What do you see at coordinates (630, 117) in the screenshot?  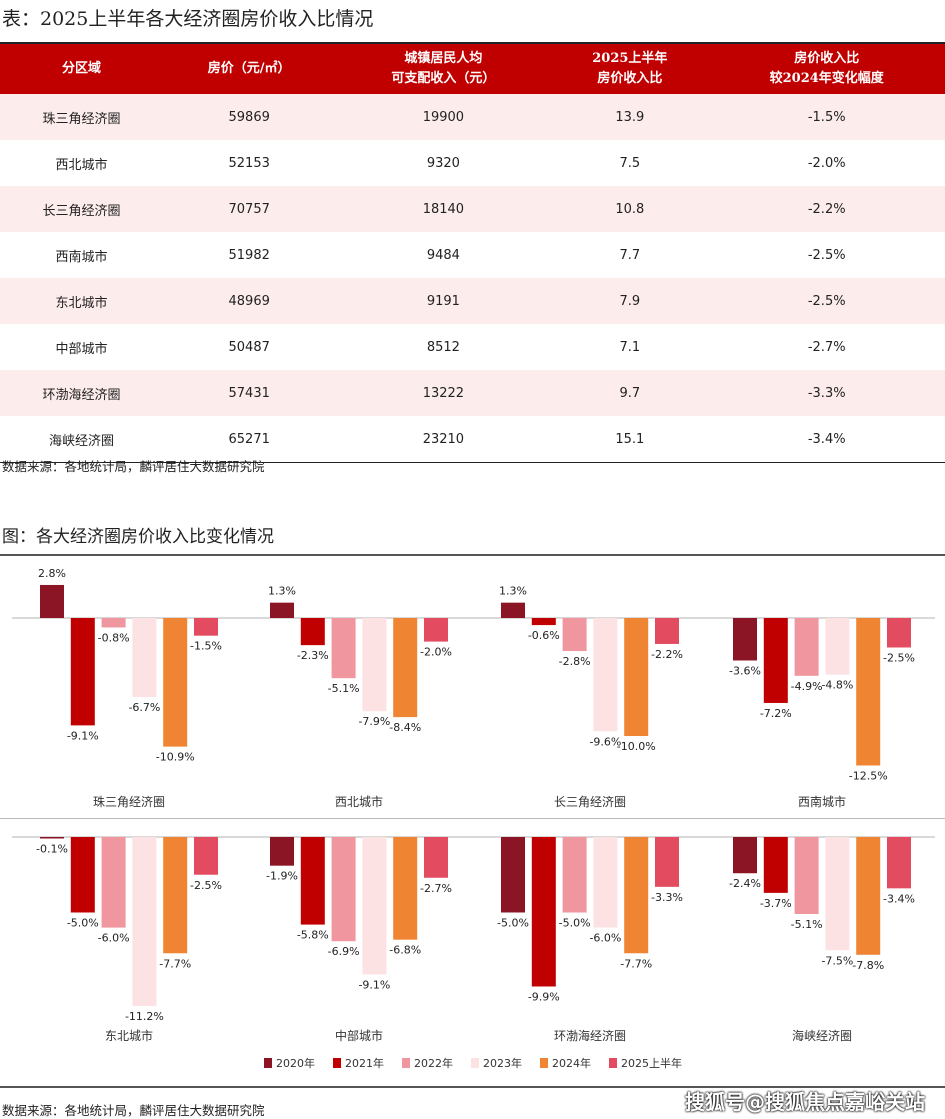 I see `table-cell: 13.9` at bounding box center [630, 117].